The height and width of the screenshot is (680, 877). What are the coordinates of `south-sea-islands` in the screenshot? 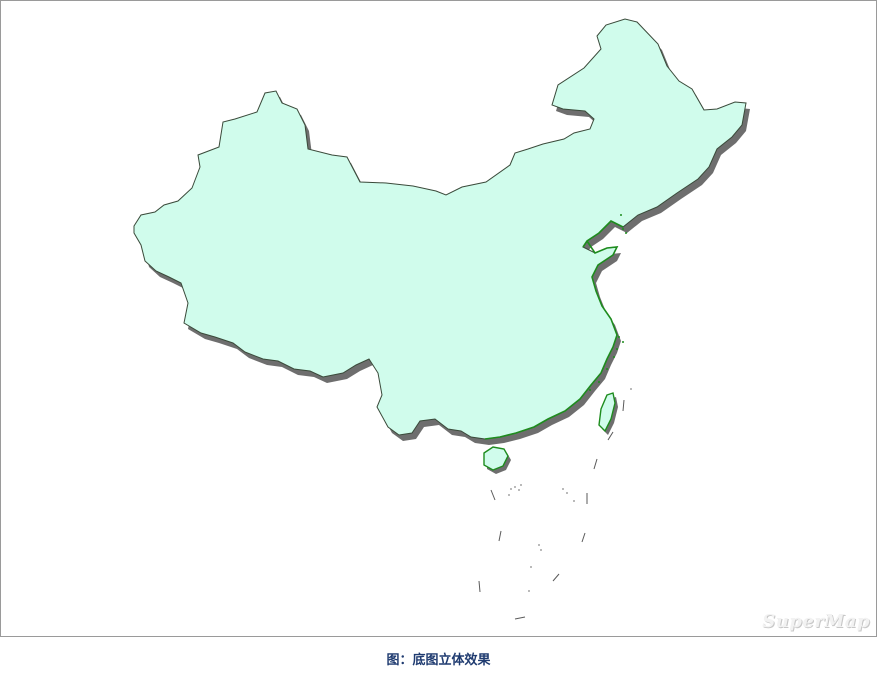 It's located at (570, 490).